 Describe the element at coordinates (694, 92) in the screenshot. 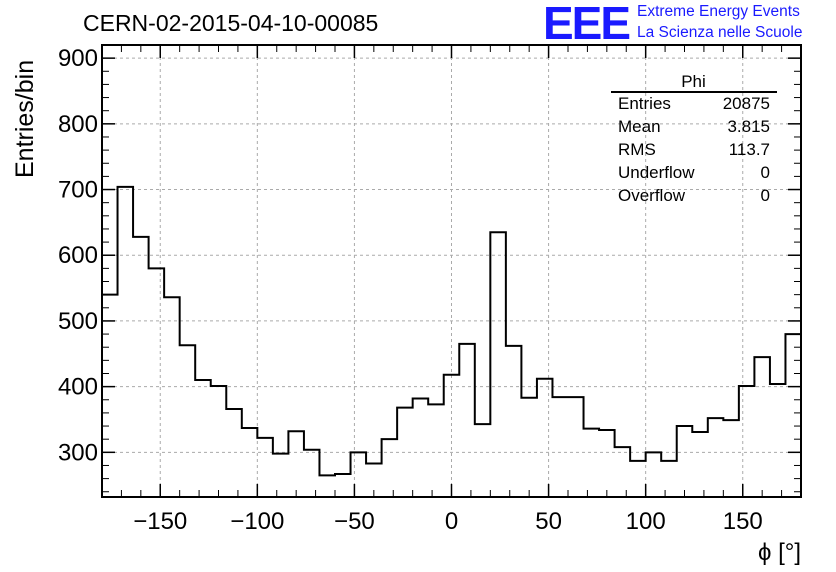

I see `stats-box-rule` at that location.